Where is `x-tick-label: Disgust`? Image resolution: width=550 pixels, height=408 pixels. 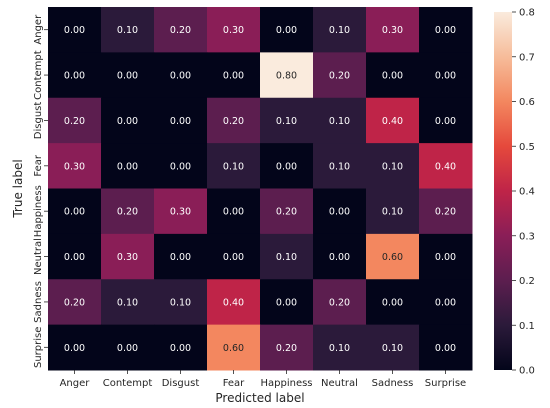
x-tick-label: Disgust is located at coordinates (181, 383).